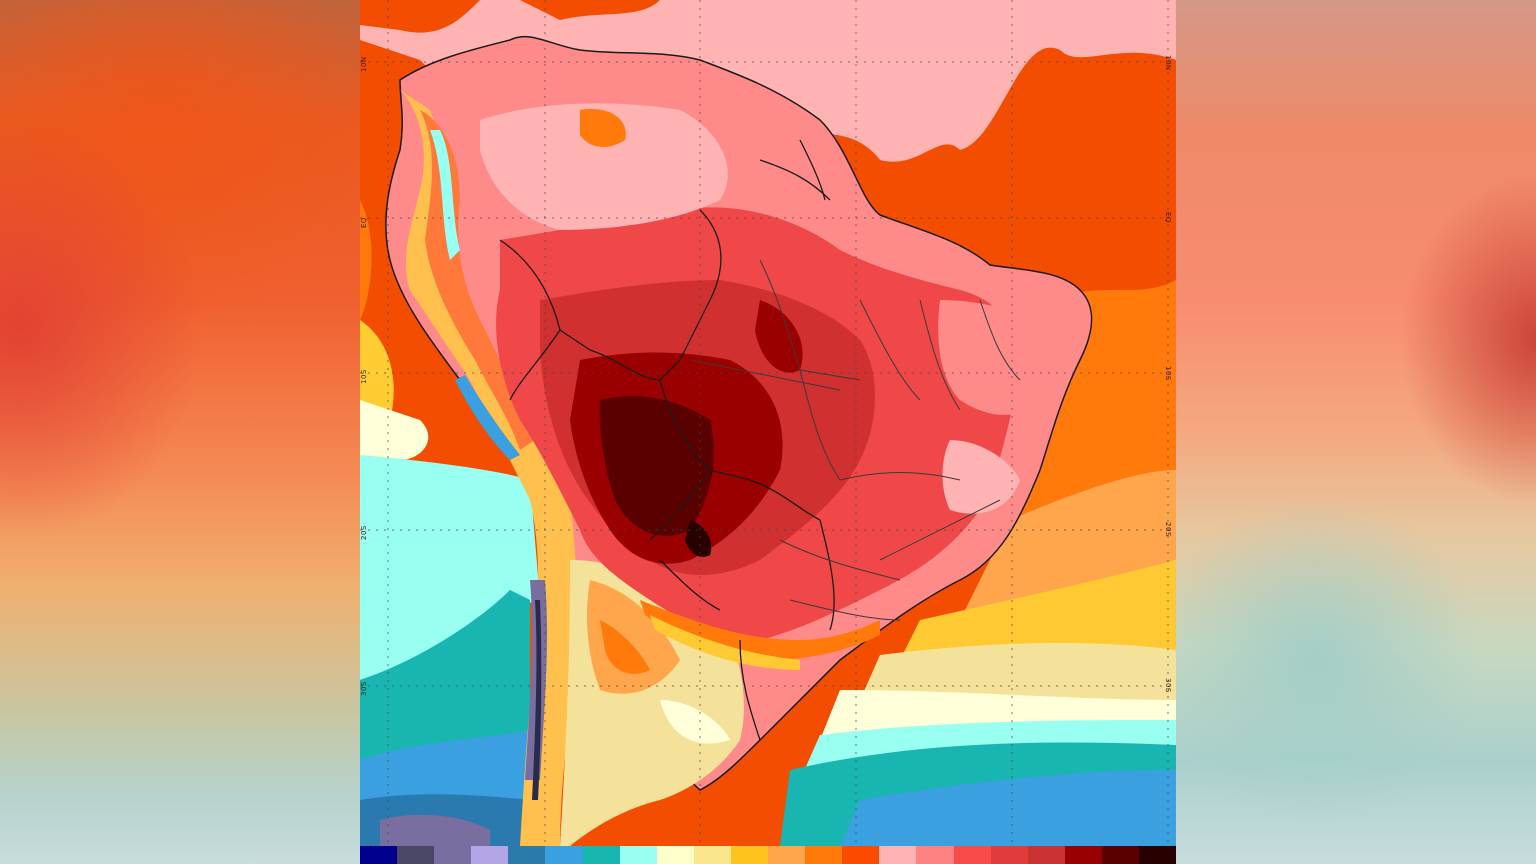  Describe the element at coordinates (1168, 217) in the screenshot. I see `lat-label-eq-right: EQ` at that location.